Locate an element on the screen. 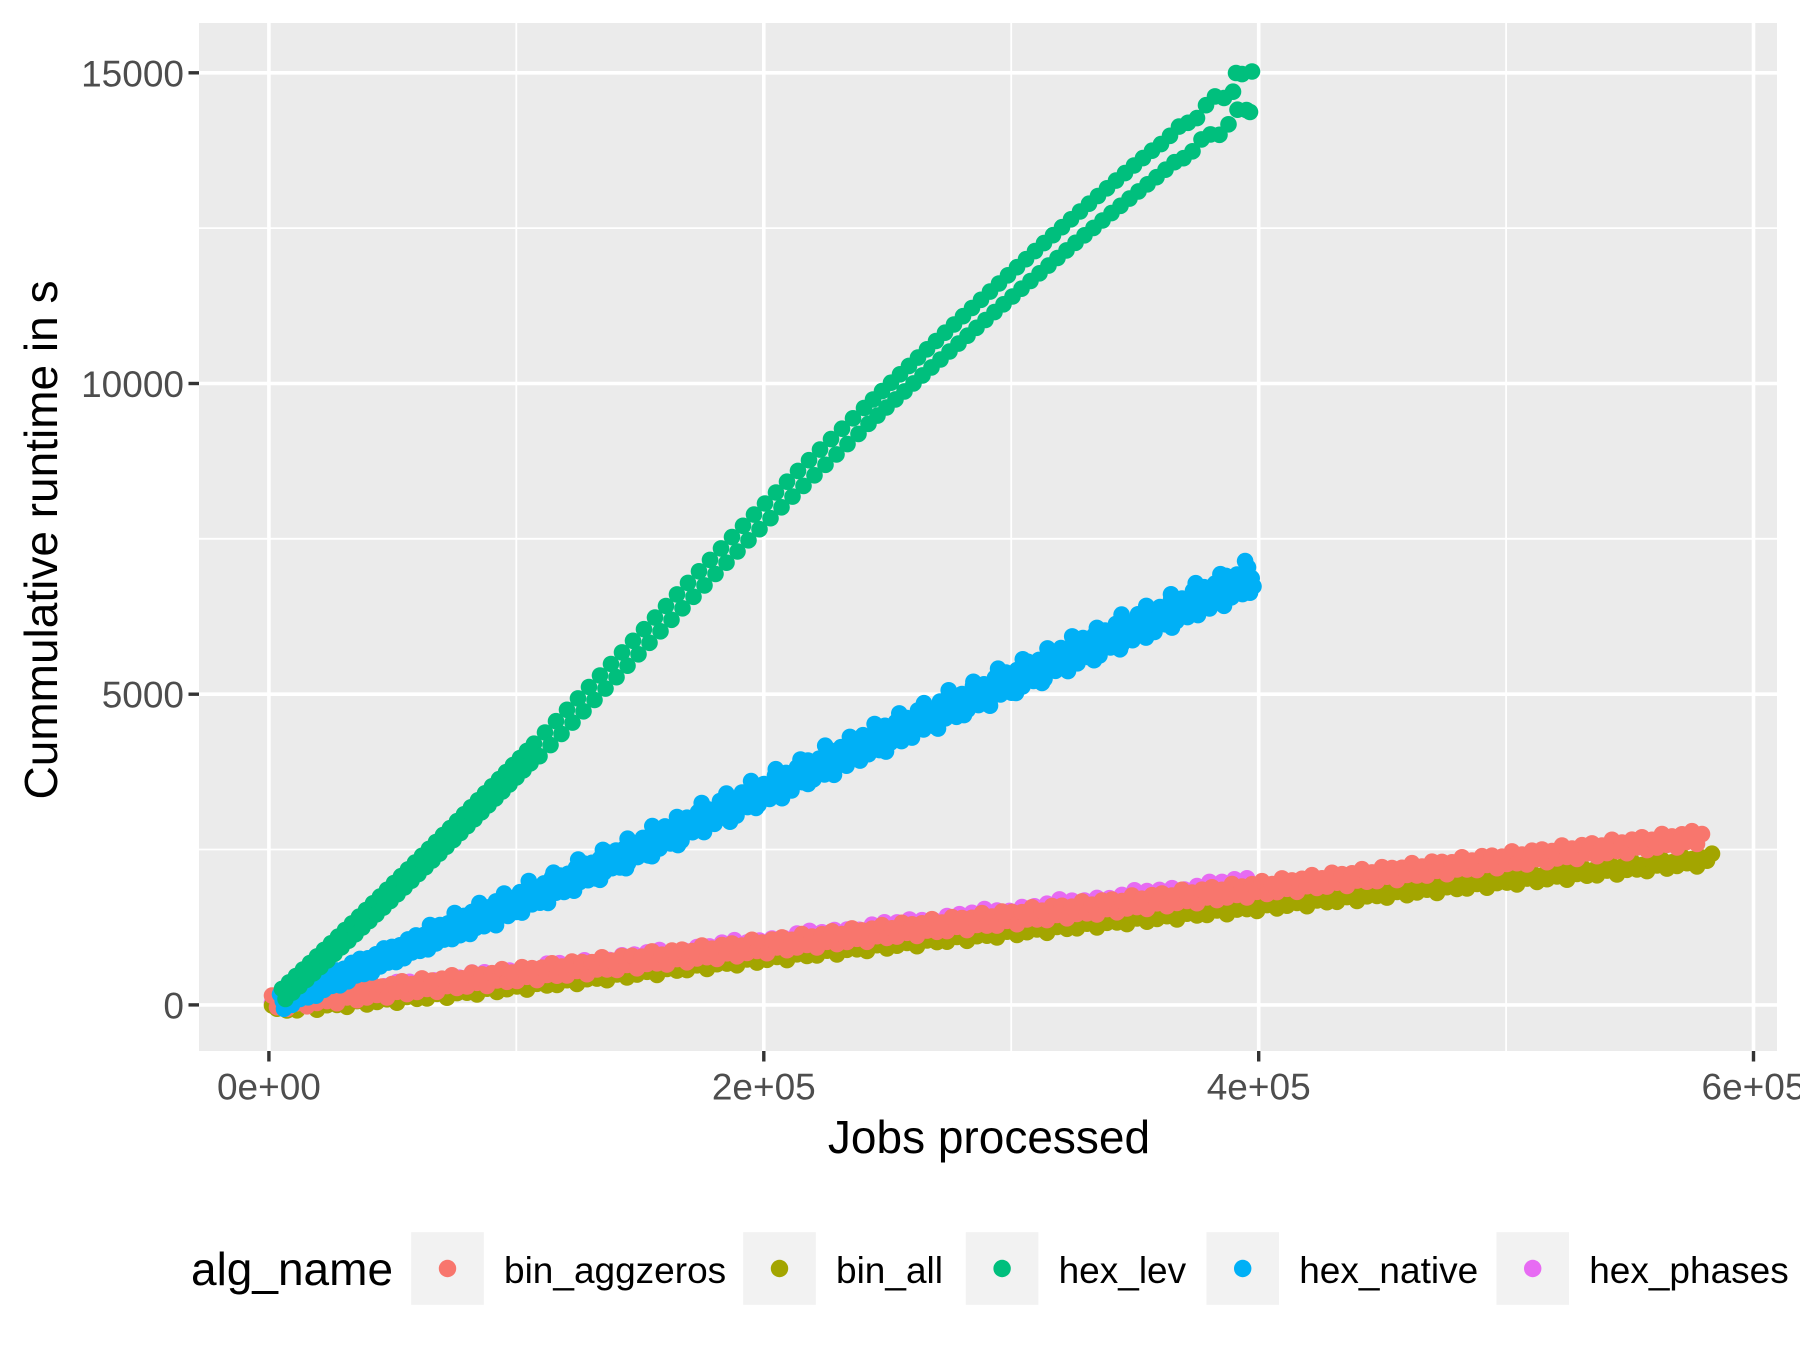 The image size is (1800, 1350). svg-text: 0 is located at coordinates (173, 1005).